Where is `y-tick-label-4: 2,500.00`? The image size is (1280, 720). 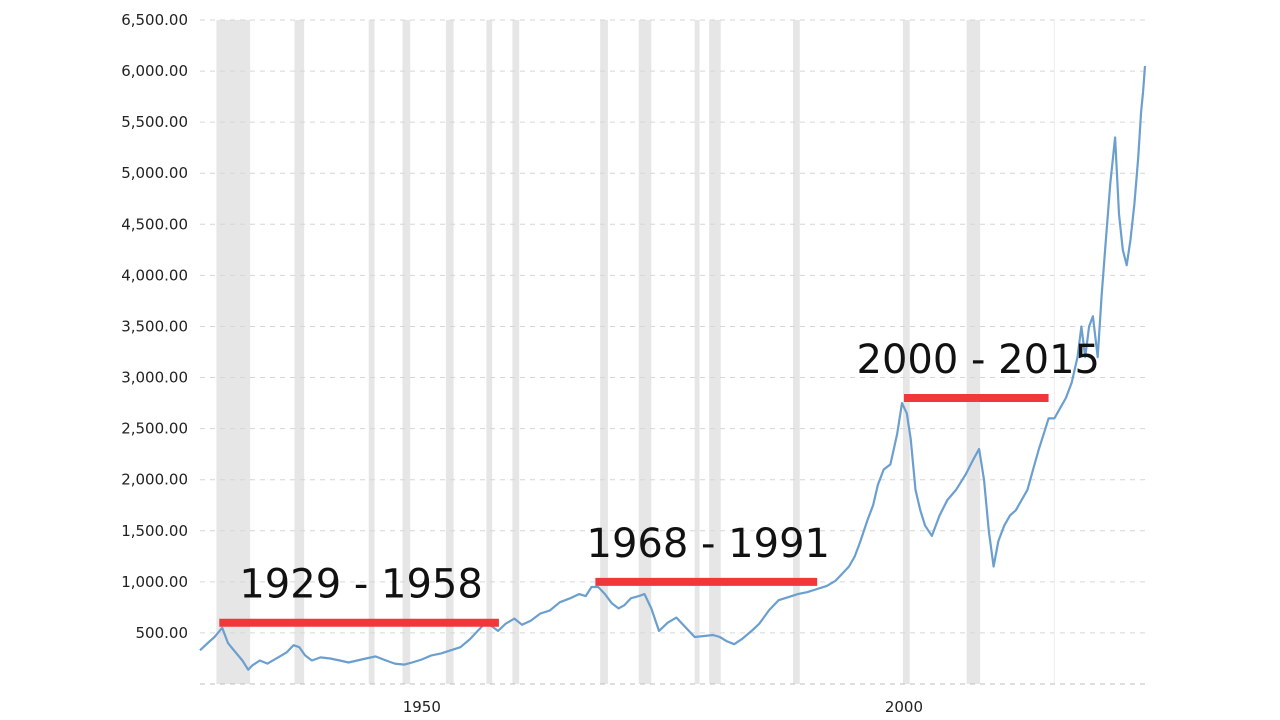 y-tick-label-4: 2,500.00 is located at coordinates (154, 429).